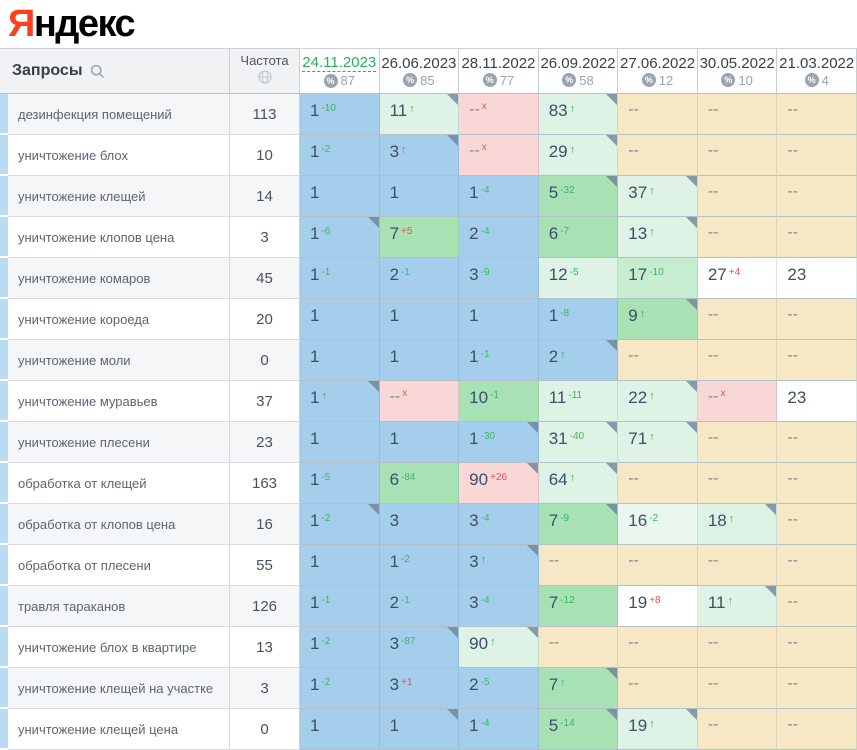  I want to click on position-cell: 83 ↑, so click(578, 114).